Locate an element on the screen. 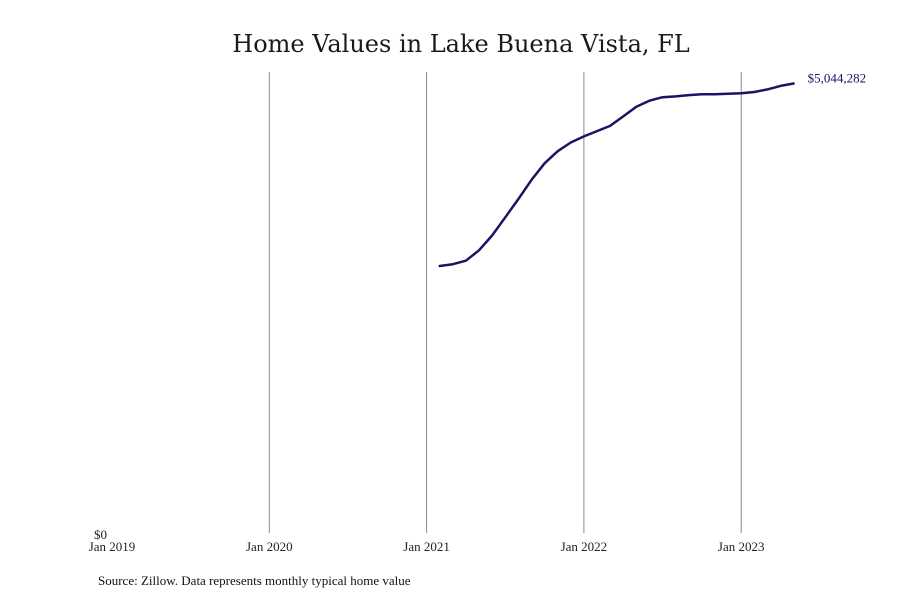 This screenshot has height=600, width=900. x-tick-label: Jan 2023 is located at coordinates (741, 546).